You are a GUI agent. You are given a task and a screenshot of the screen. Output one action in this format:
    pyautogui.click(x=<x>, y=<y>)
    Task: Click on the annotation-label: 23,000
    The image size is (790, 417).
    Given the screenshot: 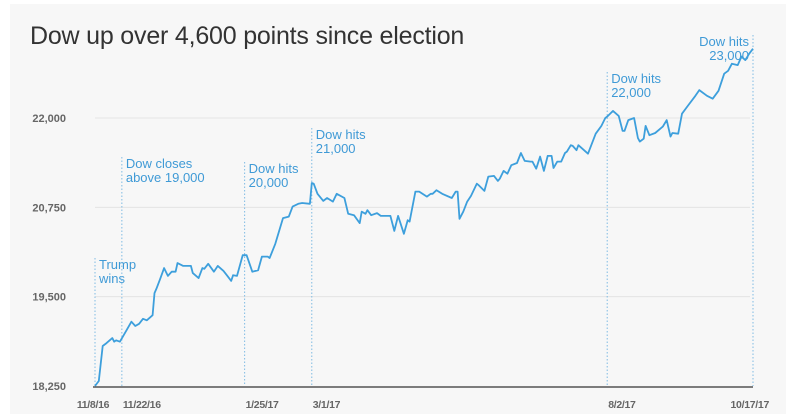 What is the action you would take?
    pyautogui.click(x=729, y=55)
    